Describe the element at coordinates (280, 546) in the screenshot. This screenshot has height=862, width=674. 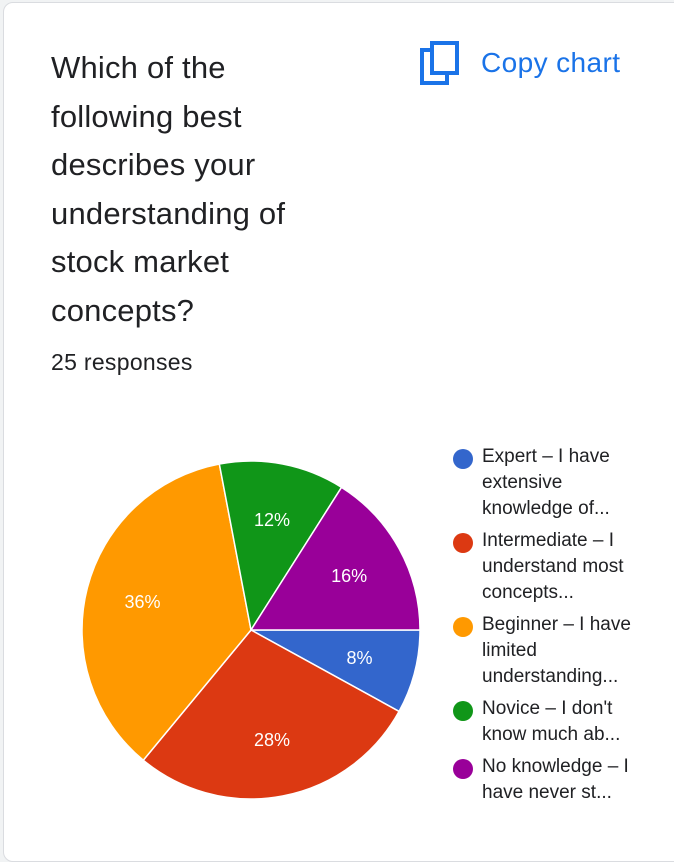
I see `pie-slice-novice` at that location.